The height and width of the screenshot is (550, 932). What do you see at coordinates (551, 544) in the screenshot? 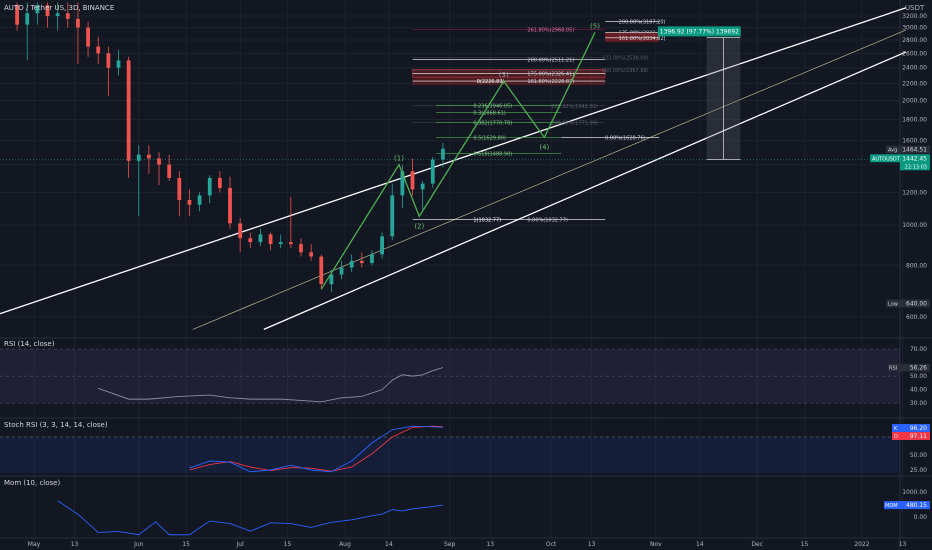
I see `x-tick-label: Oct` at bounding box center [551, 544].